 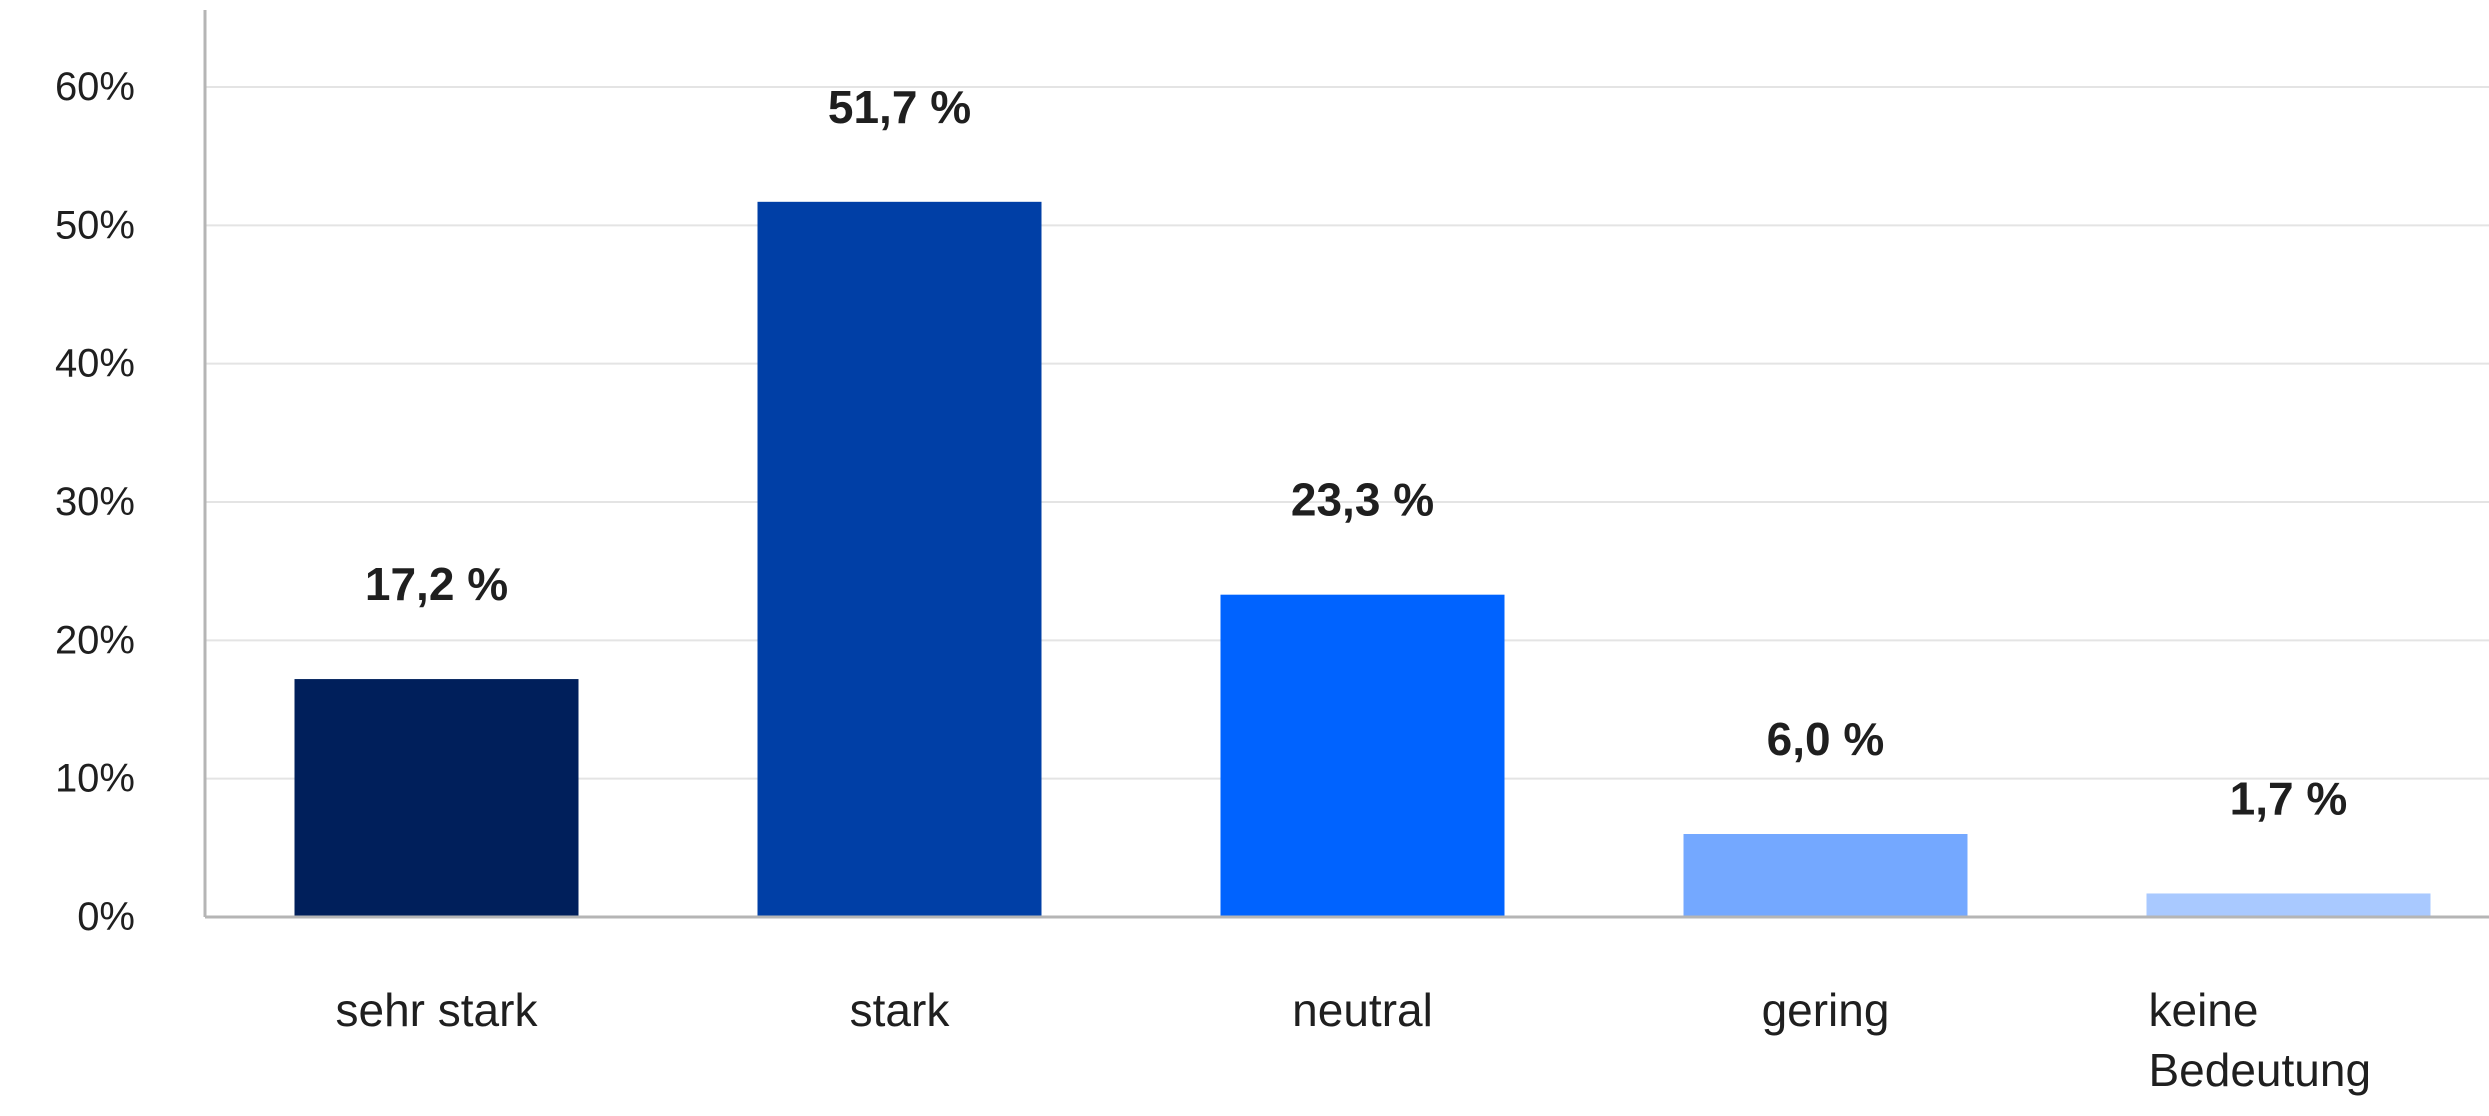 What do you see at coordinates (1362, 1010) in the screenshot?
I see `category-label: neutral` at bounding box center [1362, 1010].